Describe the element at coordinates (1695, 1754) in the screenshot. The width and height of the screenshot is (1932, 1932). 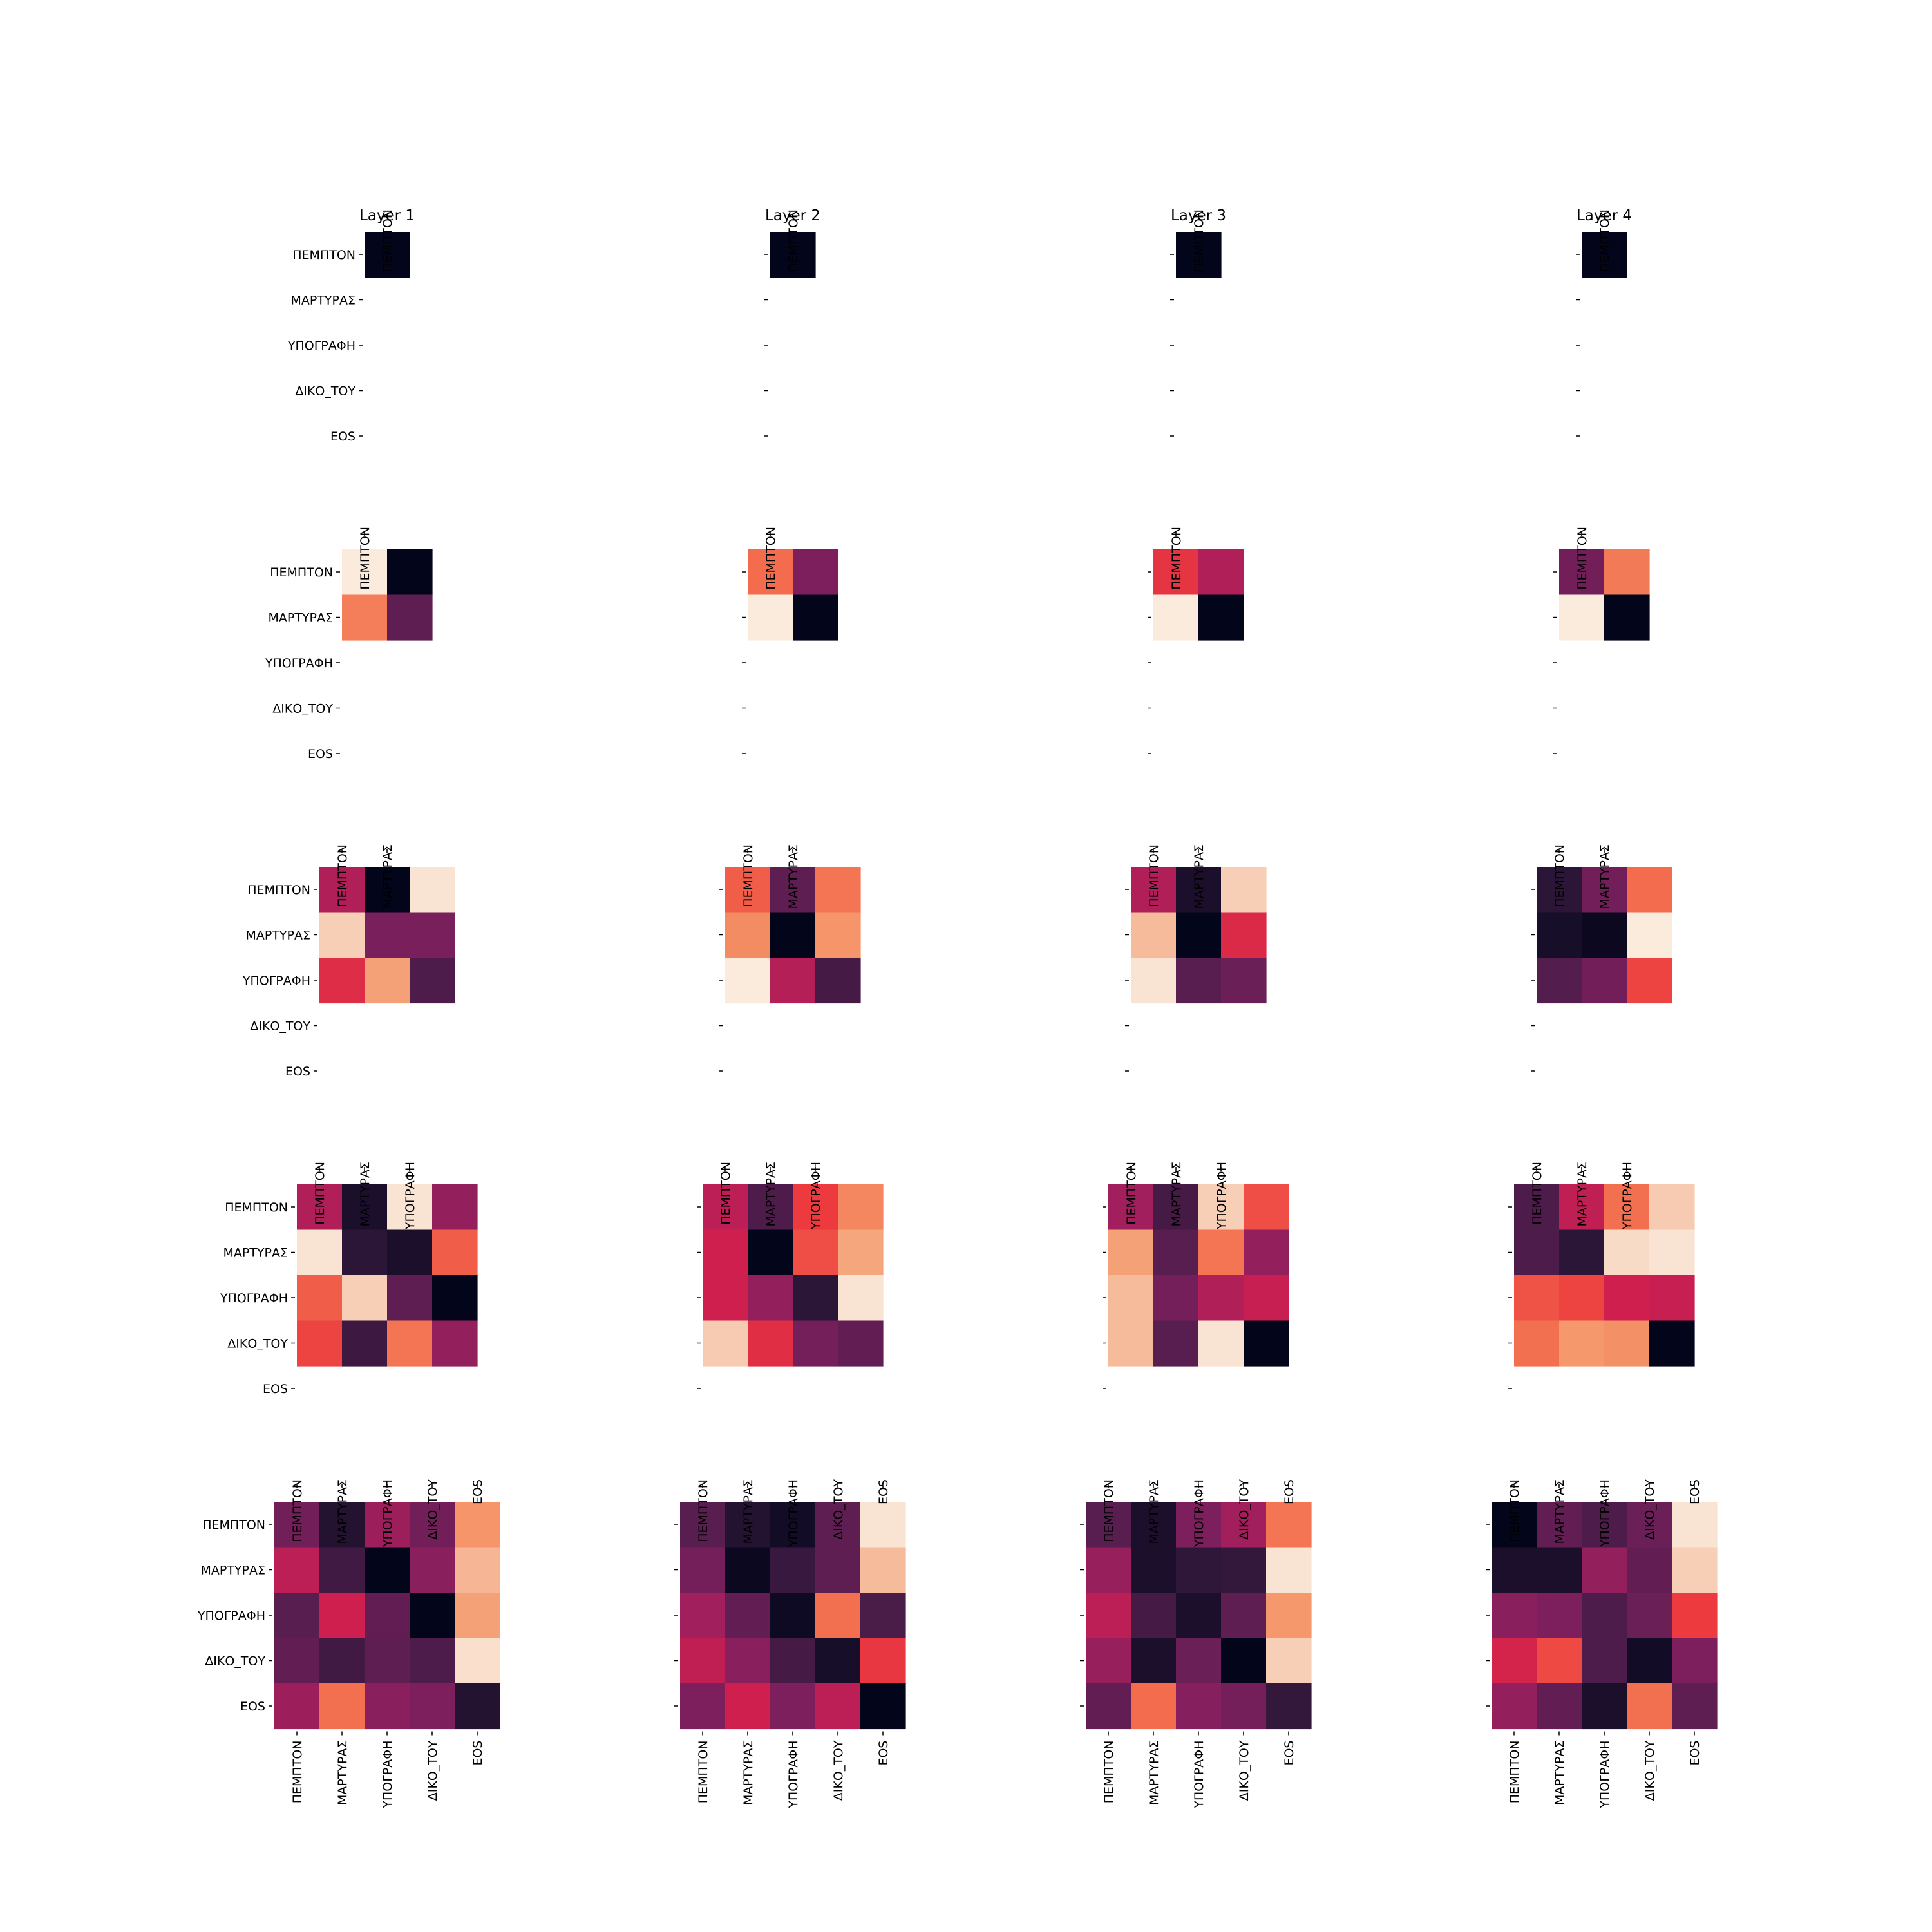
I see `x-tick-label-bottom: EOS` at that location.